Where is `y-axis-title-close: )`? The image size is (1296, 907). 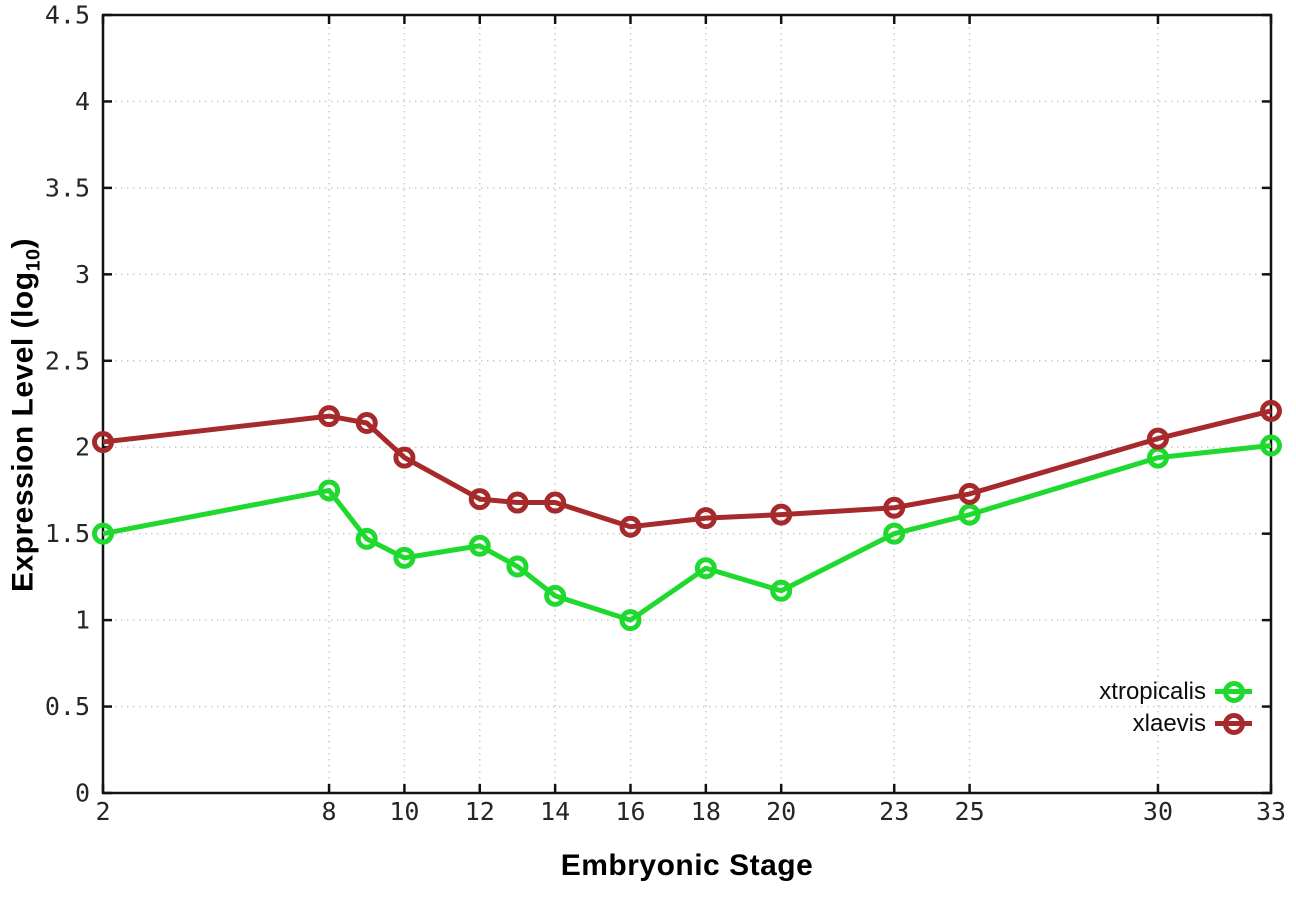
y-axis-title-close: ) is located at coordinates (23, 243).